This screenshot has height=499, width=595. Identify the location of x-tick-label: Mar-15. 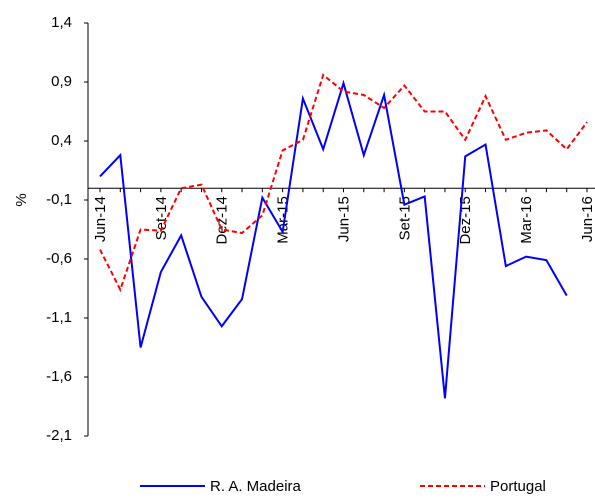
(283, 220).